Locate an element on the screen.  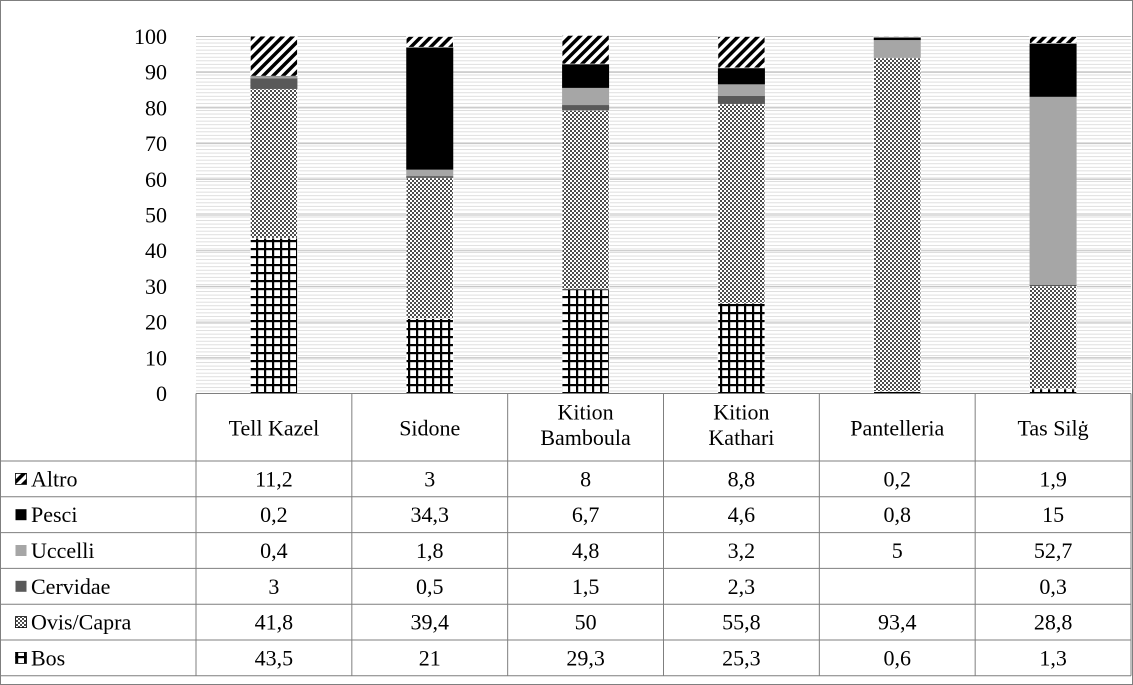
series-label: Pesci is located at coordinates (54, 514).